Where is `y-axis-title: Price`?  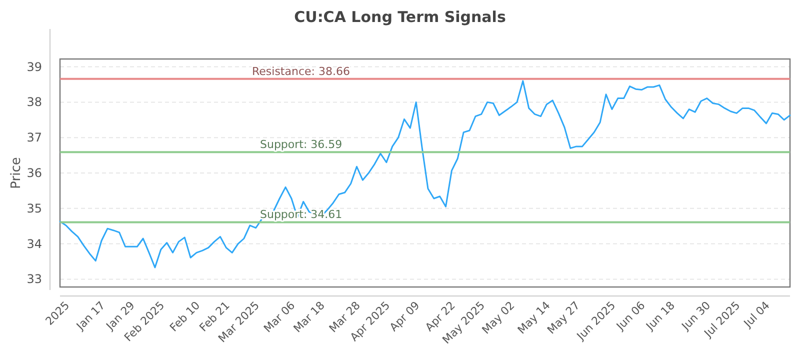 y-axis-title: Price is located at coordinates (16, 173).